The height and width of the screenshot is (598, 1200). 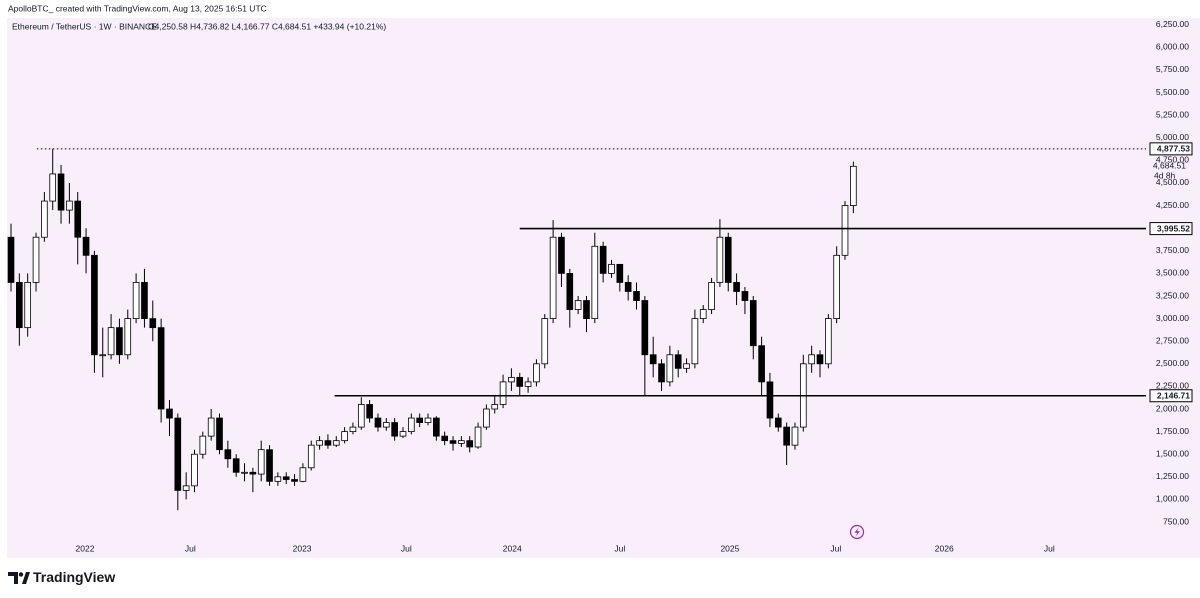 I want to click on y-tick-label: 4,500.00, so click(x=1172, y=182).